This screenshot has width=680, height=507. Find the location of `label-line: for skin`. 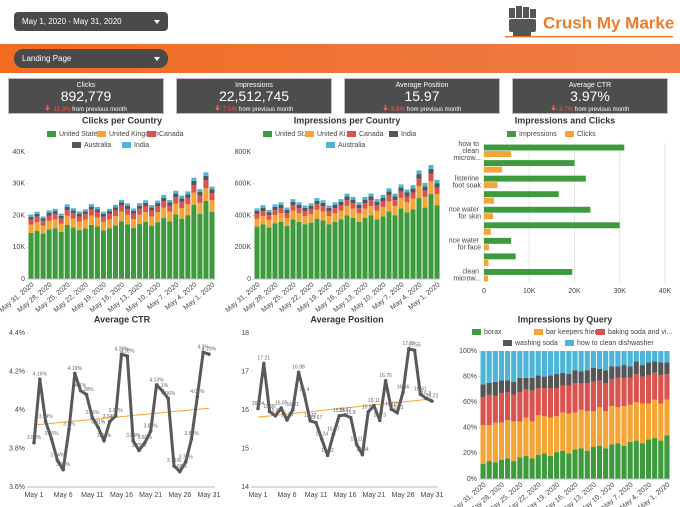

label-line: for skin is located at coordinates (469, 216).